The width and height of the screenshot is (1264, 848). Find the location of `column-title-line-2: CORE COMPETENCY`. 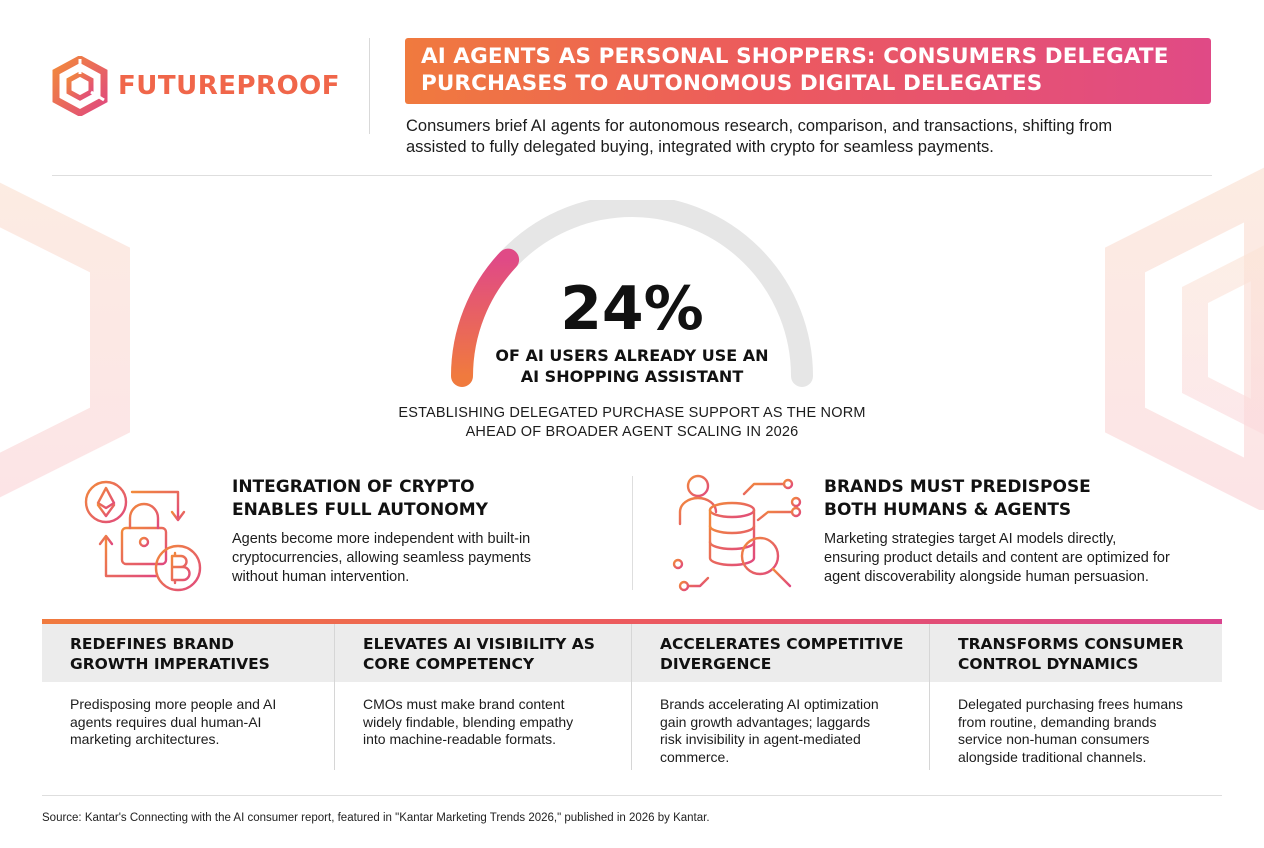

column-title-line-2: CORE COMPETENCY is located at coordinates (449, 664).